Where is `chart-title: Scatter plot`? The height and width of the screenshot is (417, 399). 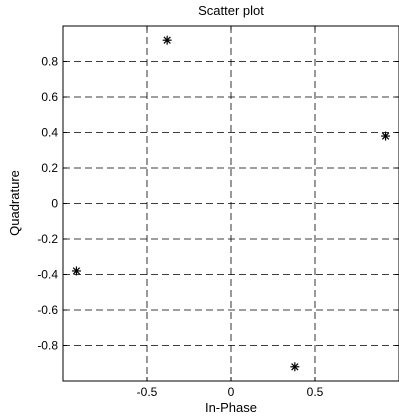 chart-title: Scatter plot is located at coordinates (231, 10).